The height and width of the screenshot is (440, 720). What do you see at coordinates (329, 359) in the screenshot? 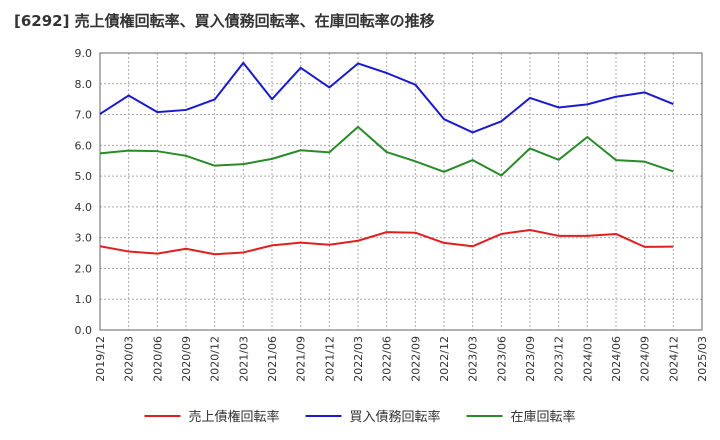
I see `x-tick-label: 2021/12` at bounding box center [329, 359].